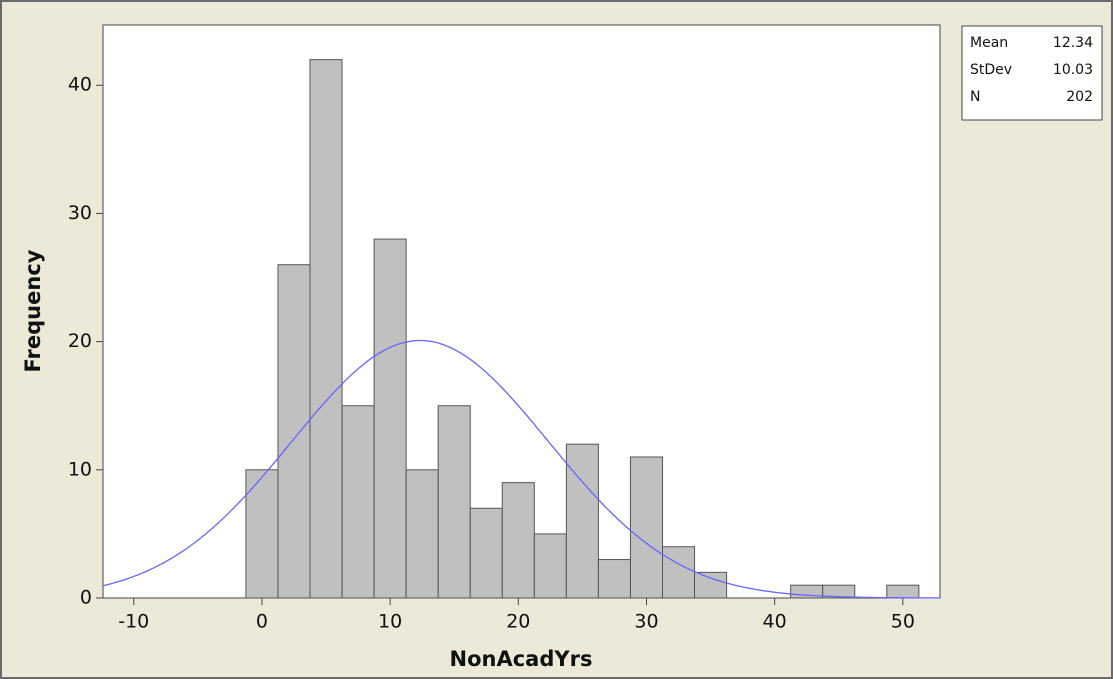 The width and height of the screenshot is (1113, 679). Describe the element at coordinates (86, 598) in the screenshot. I see `y-tick-label: 0` at that location.